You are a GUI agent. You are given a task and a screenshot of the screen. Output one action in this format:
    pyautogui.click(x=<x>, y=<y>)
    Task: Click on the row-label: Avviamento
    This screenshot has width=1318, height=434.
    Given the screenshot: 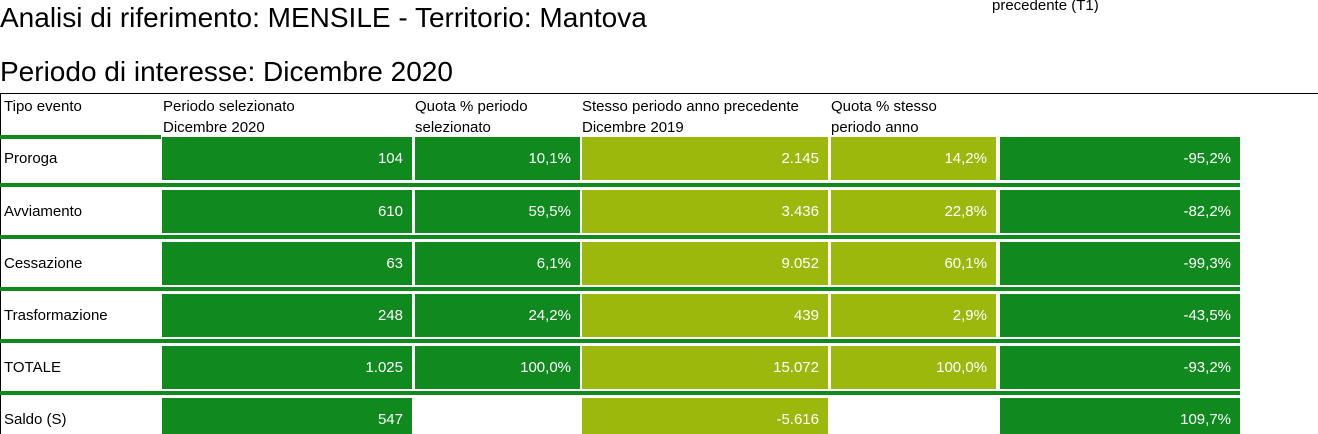 What is the action you would take?
    pyautogui.click(x=43, y=211)
    